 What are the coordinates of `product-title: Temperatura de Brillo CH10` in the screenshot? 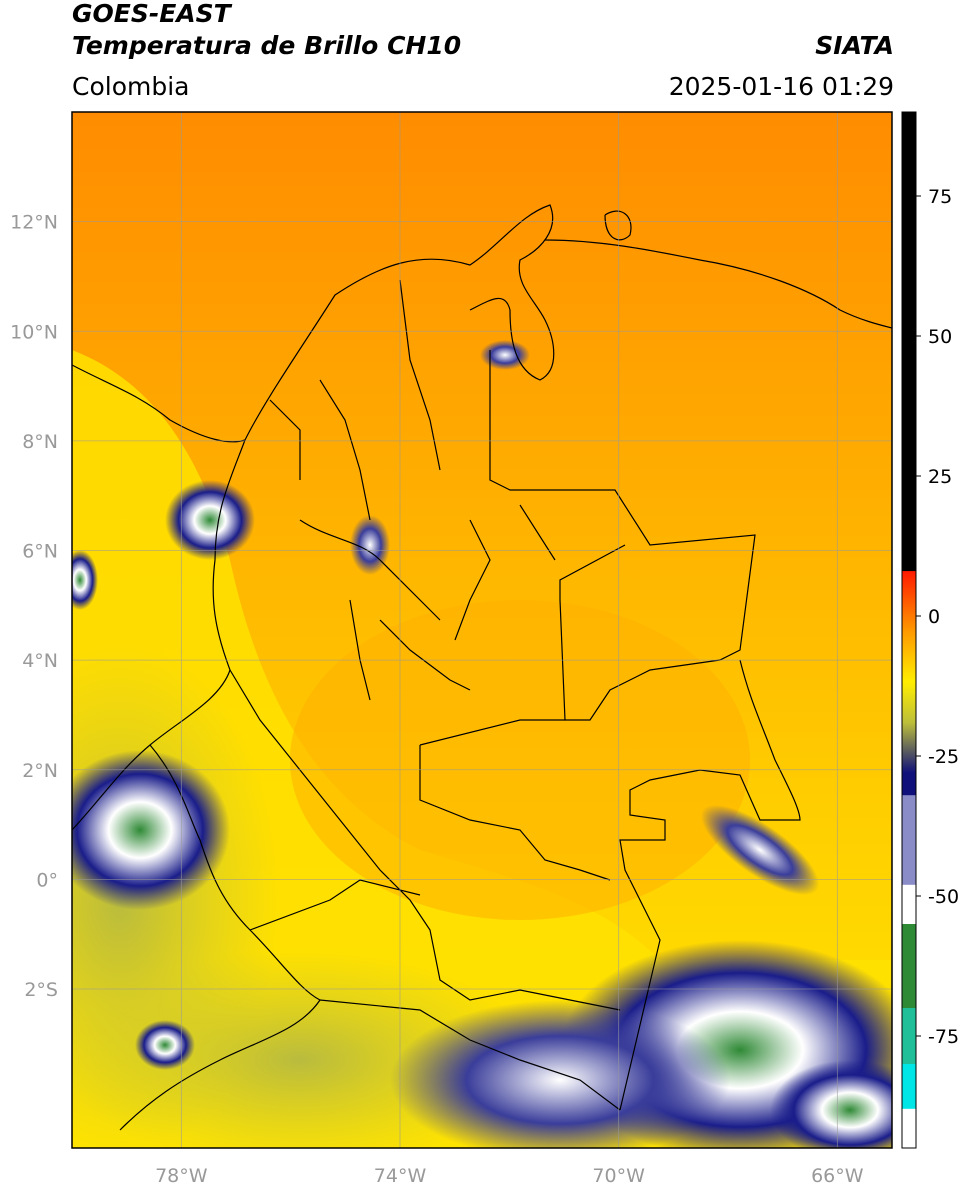 It's located at (267, 45).